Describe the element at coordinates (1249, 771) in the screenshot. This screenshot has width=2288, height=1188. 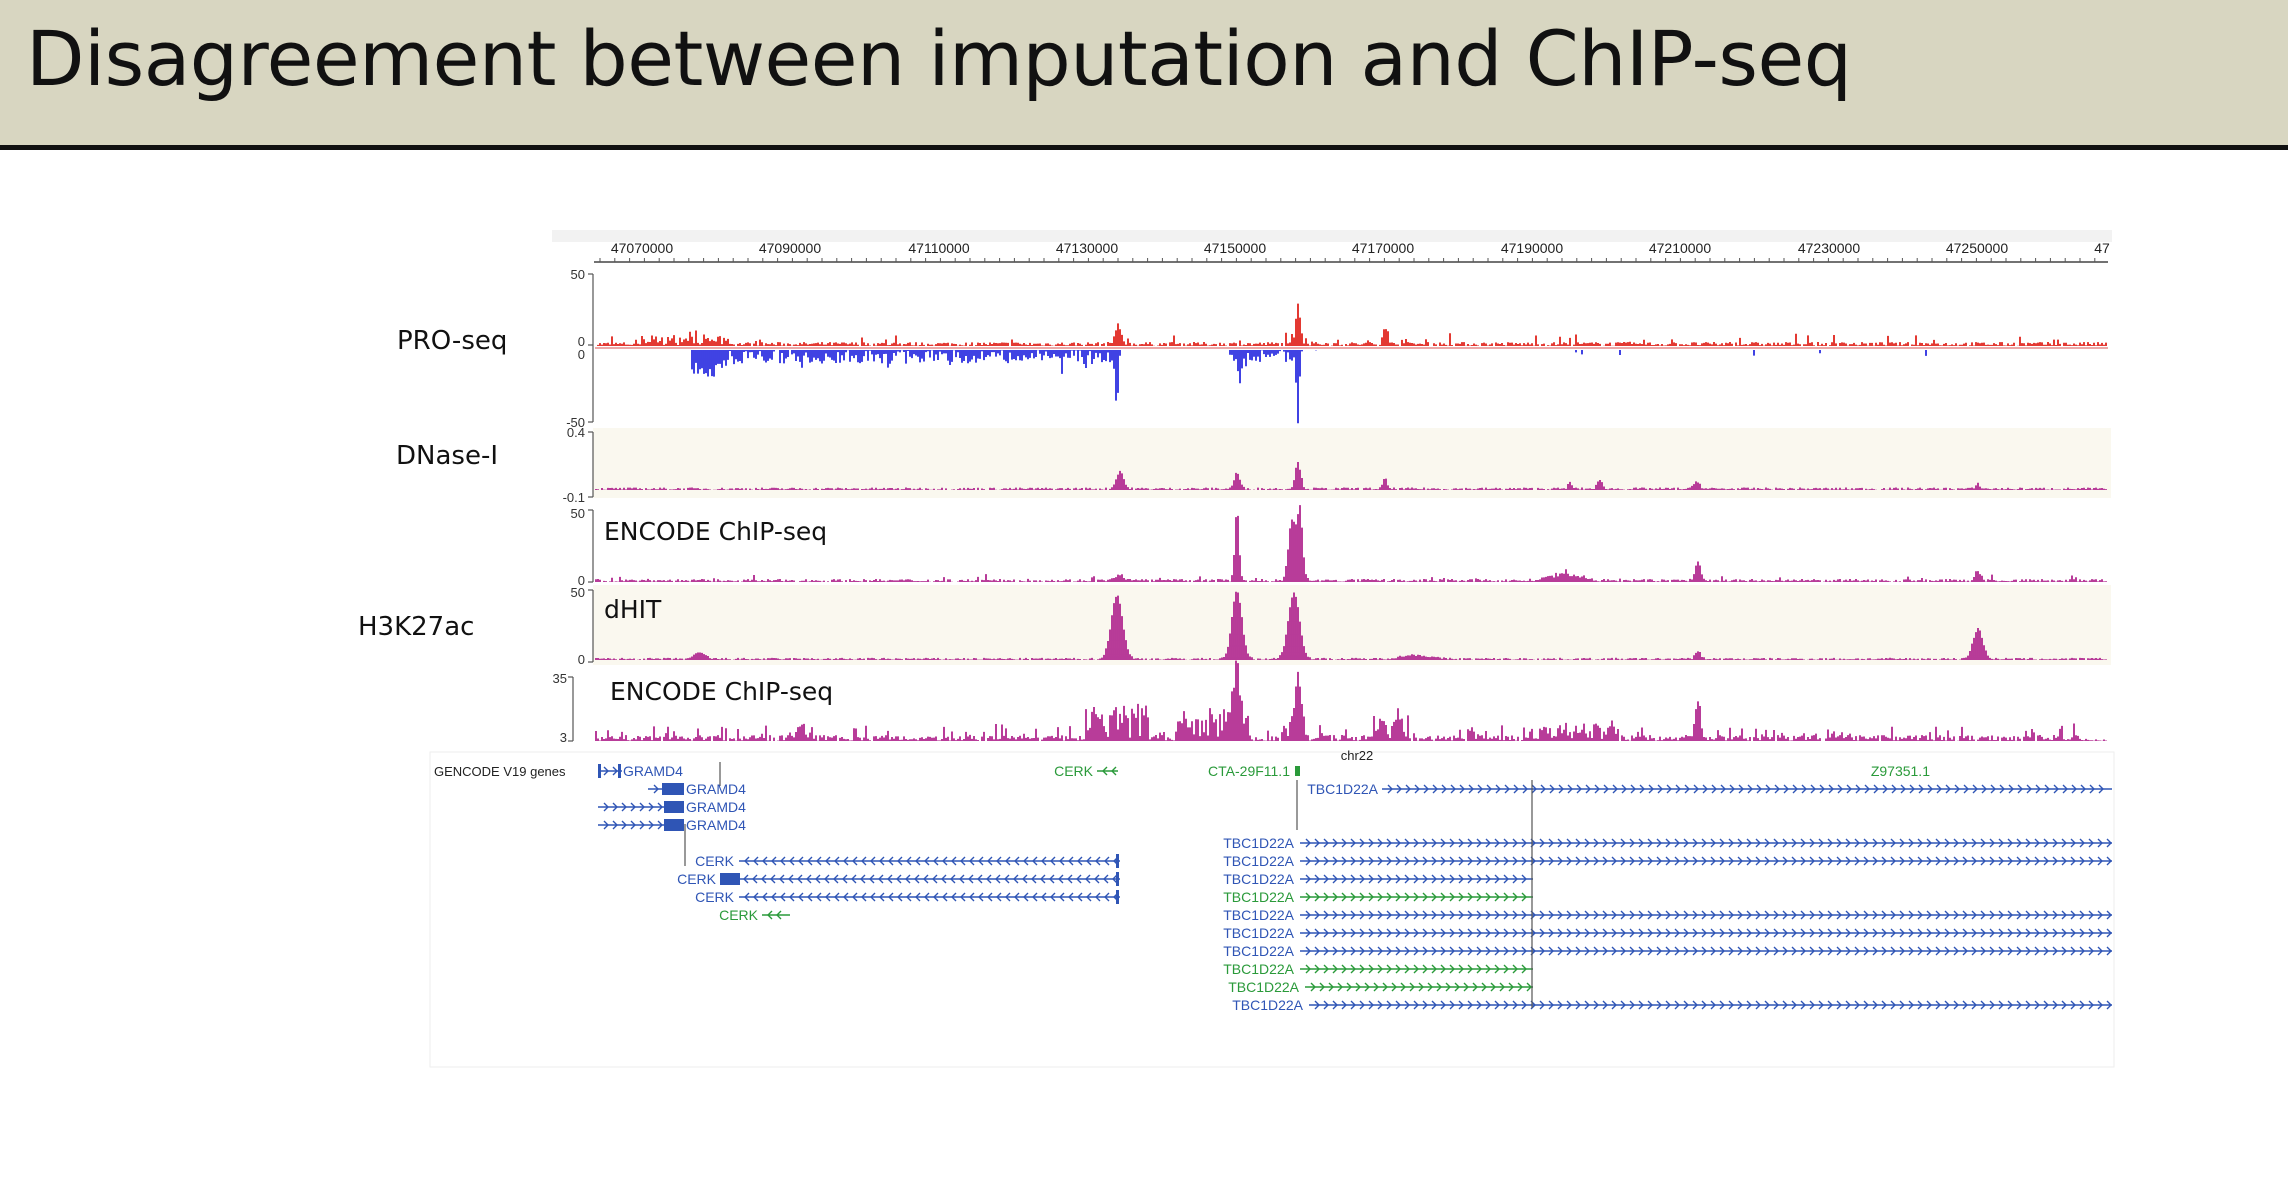
I see `gene-label-cta: CTA-29F11.1` at that location.